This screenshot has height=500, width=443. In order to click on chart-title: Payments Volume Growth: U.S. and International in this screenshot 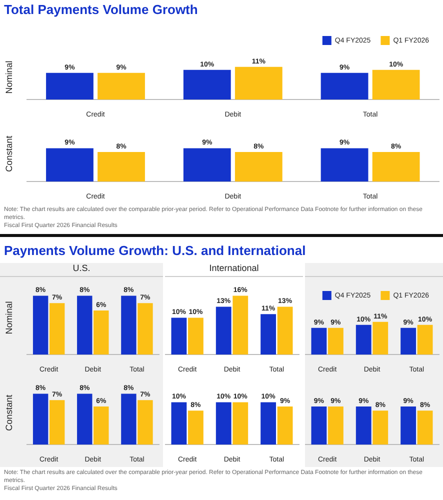, I will do `click(155, 251)`.